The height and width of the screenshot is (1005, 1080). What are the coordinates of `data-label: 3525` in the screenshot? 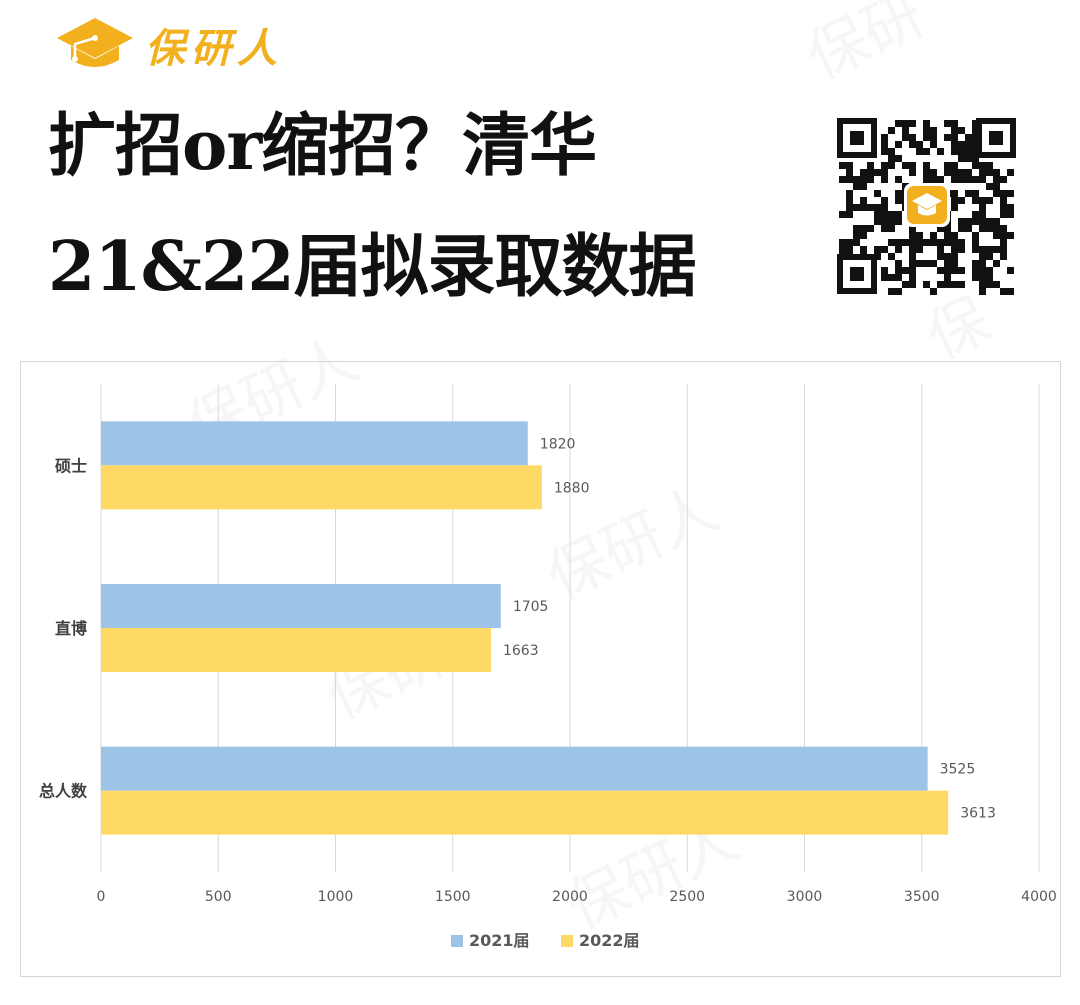 It's located at (958, 770).